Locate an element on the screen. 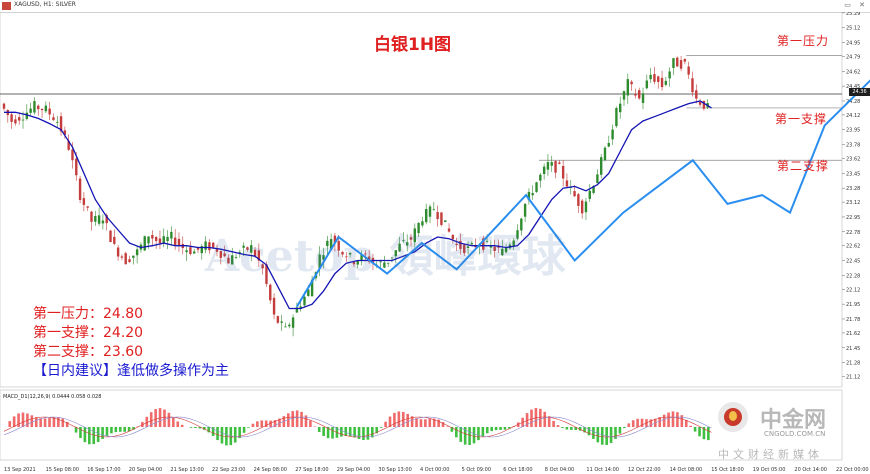 This screenshot has height=474, width=870. x-tick-label: 27 Sep 18:00 is located at coordinates (311, 470).